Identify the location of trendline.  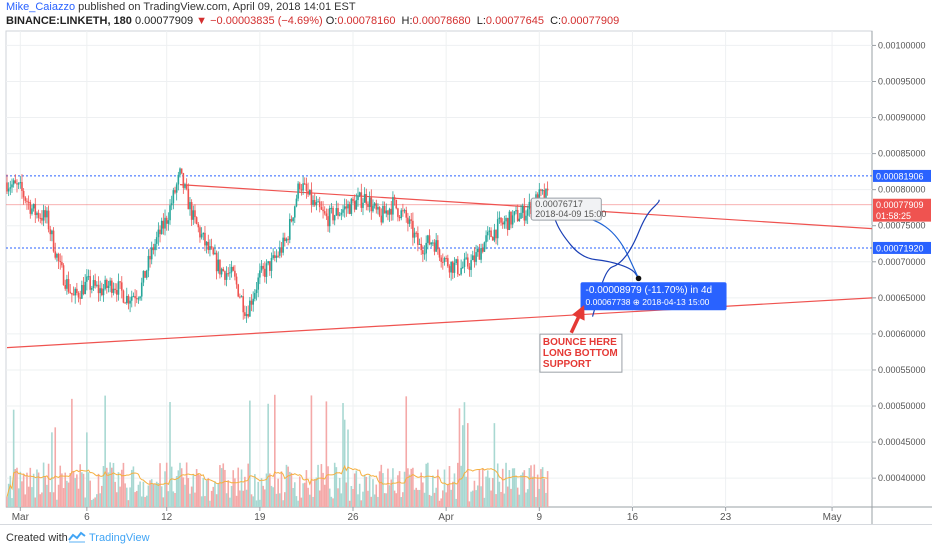
(439, 323).